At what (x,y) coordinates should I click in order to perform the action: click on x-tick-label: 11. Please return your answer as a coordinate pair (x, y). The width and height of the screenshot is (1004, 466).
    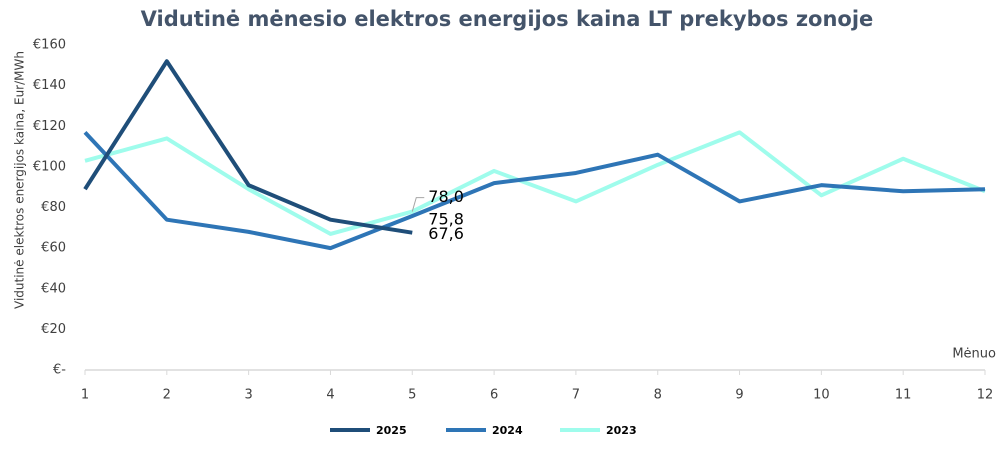
    Looking at the image, I should click on (903, 395).